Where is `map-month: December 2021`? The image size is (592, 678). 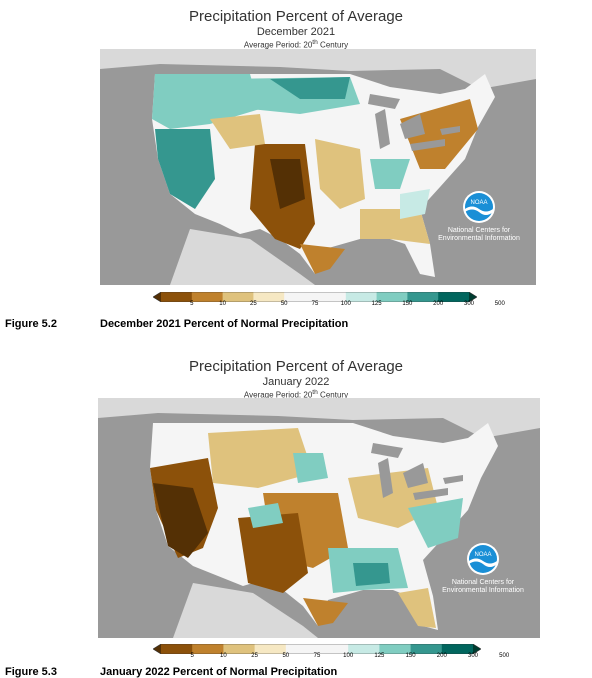
map-month: December 2021 is located at coordinates (296, 32).